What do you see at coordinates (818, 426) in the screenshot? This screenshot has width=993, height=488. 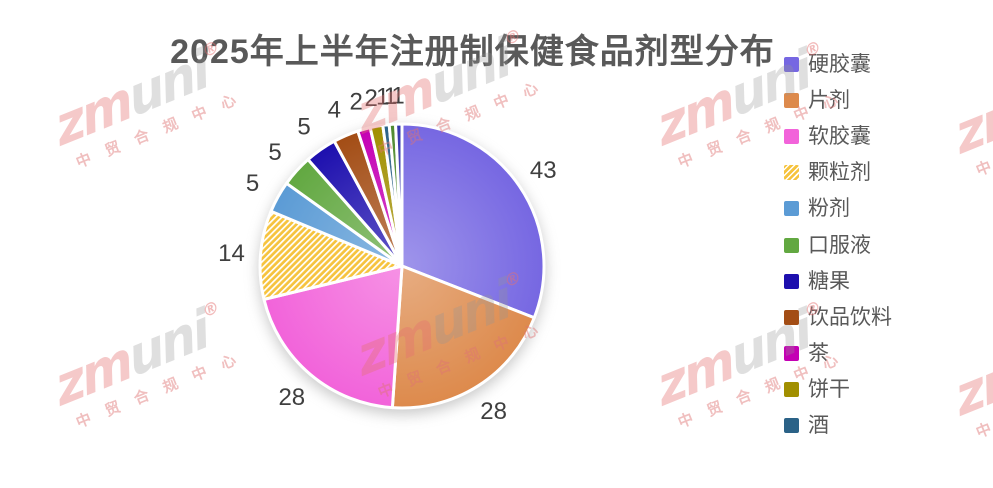 I see `legend-label: 酒` at bounding box center [818, 426].